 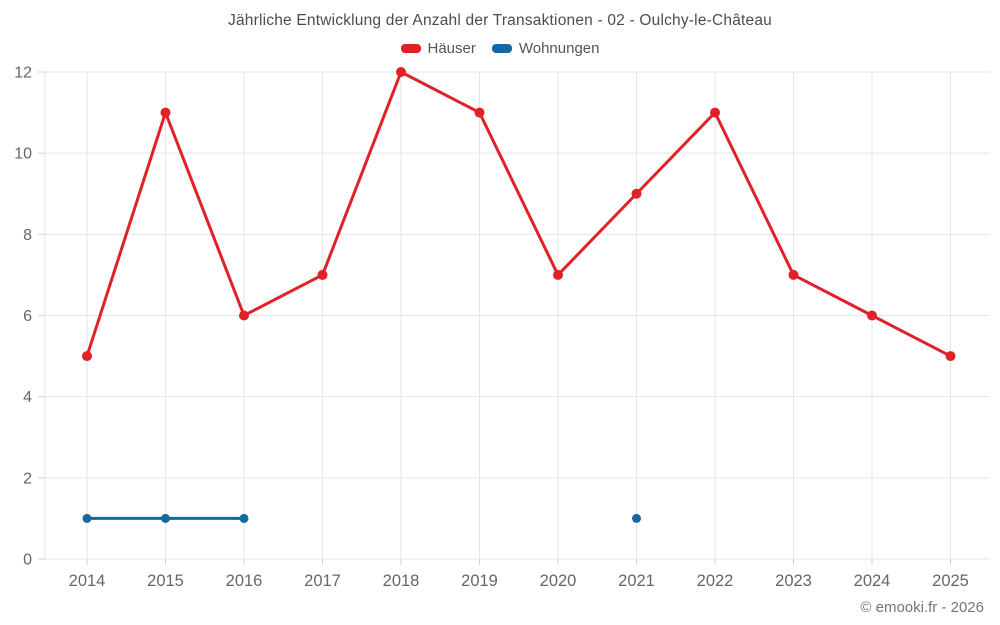 I want to click on x-axis-tick-label: 2023, so click(x=793, y=581).